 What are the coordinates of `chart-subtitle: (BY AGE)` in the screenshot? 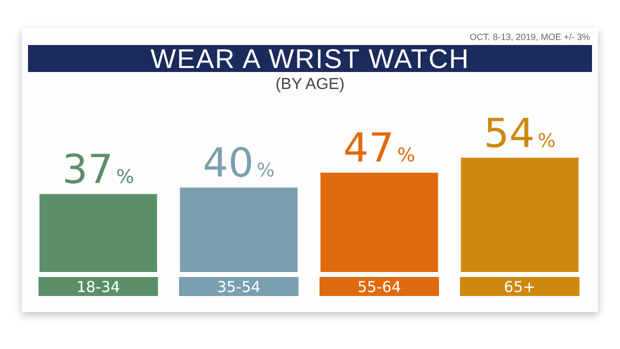 It's located at (310, 85).